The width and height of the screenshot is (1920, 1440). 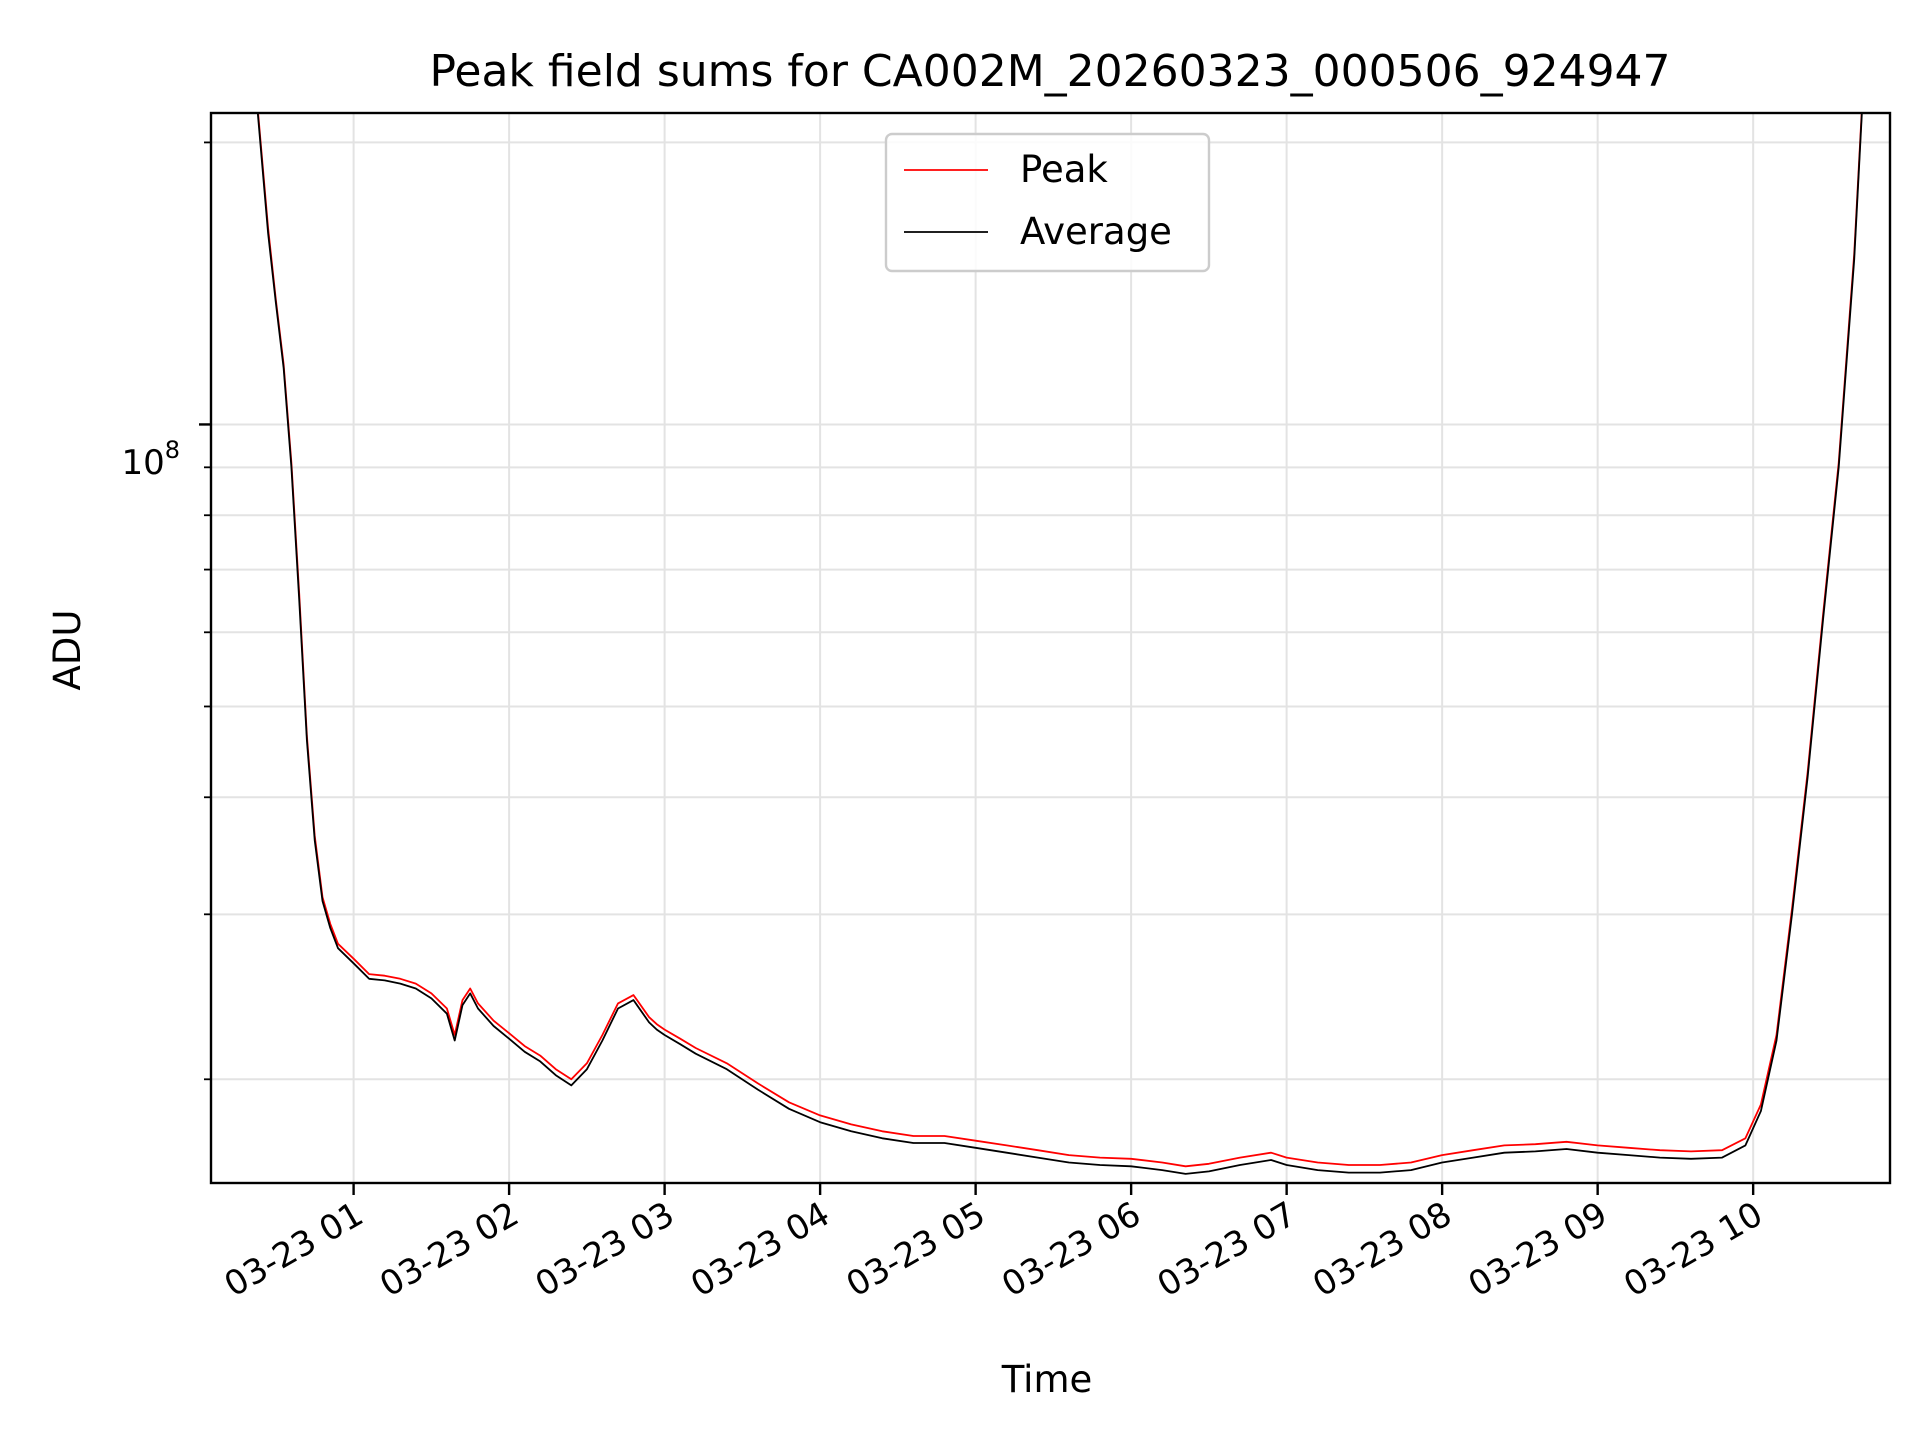 What do you see at coordinates (67, 650) in the screenshot?
I see `y-axis-label: ADU` at bounding box center [67, 650].